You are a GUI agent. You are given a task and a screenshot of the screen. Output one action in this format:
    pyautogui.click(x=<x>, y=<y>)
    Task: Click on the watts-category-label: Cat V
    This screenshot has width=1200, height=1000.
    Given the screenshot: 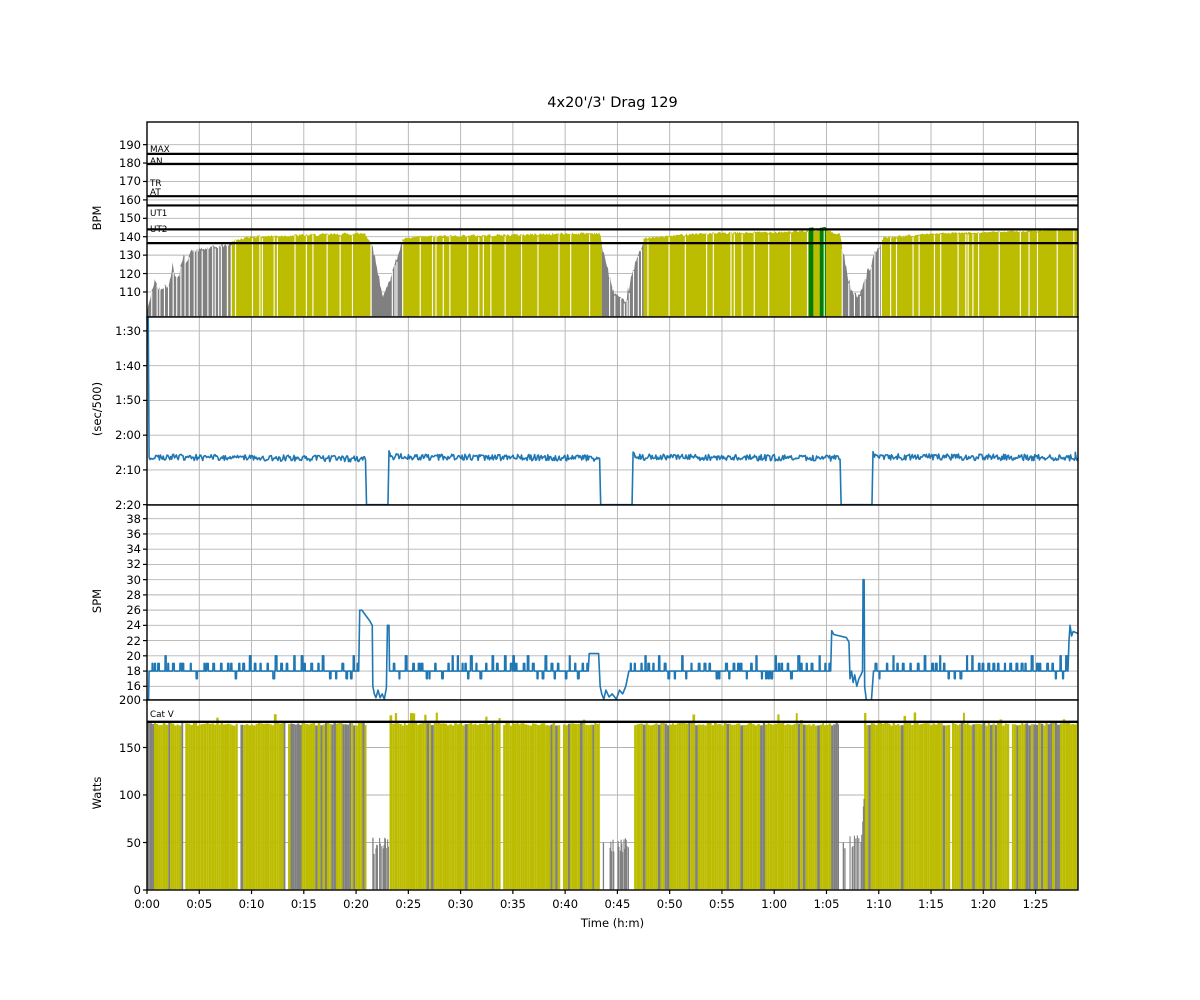 What is the action you would take?
    pyautogui.click(x=162, y=714)
    